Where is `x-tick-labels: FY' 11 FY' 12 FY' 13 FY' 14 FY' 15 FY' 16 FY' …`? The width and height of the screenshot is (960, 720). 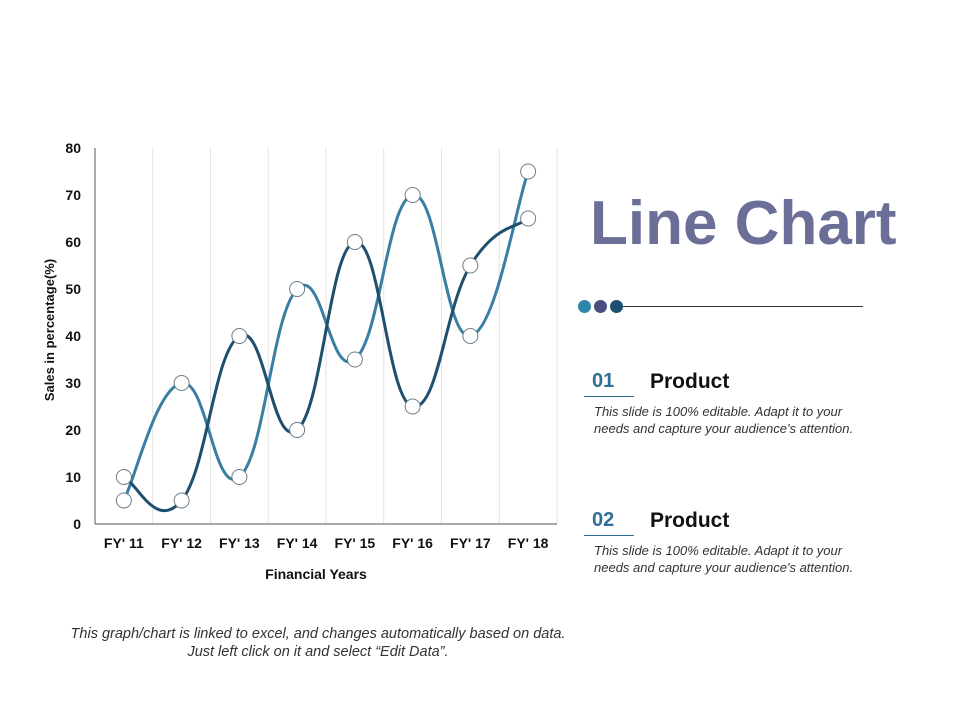 x-tick-labels: FY' 11 FY' 12 FY' 13 FY' 14 FY' 15 FY' 16 FY' … is located at coordinates (326, 543).